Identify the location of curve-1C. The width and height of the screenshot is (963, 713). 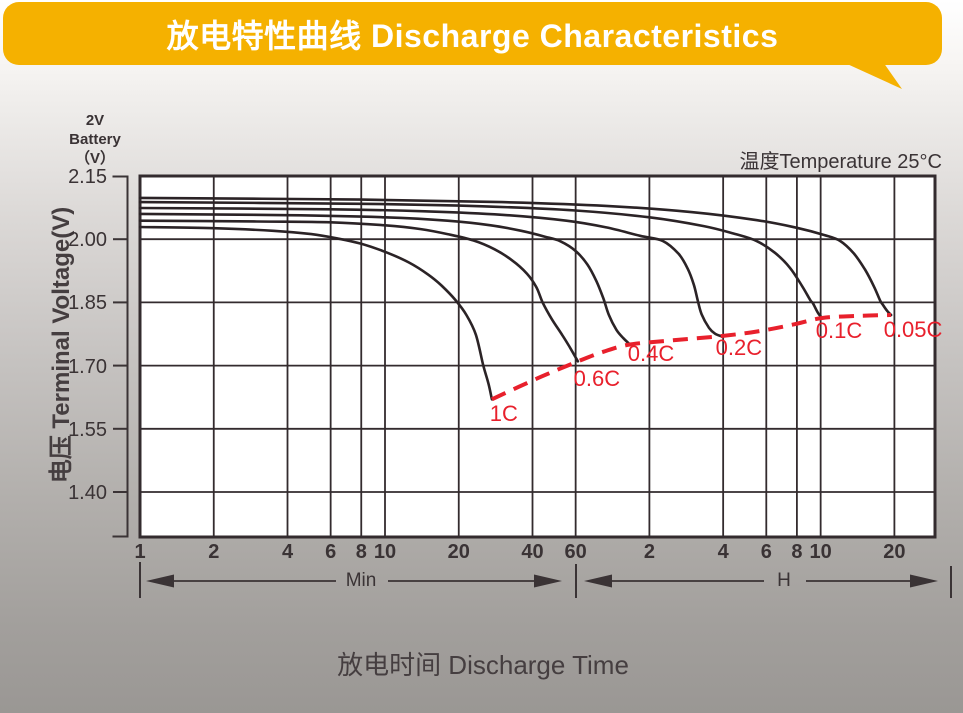
(316, 313).